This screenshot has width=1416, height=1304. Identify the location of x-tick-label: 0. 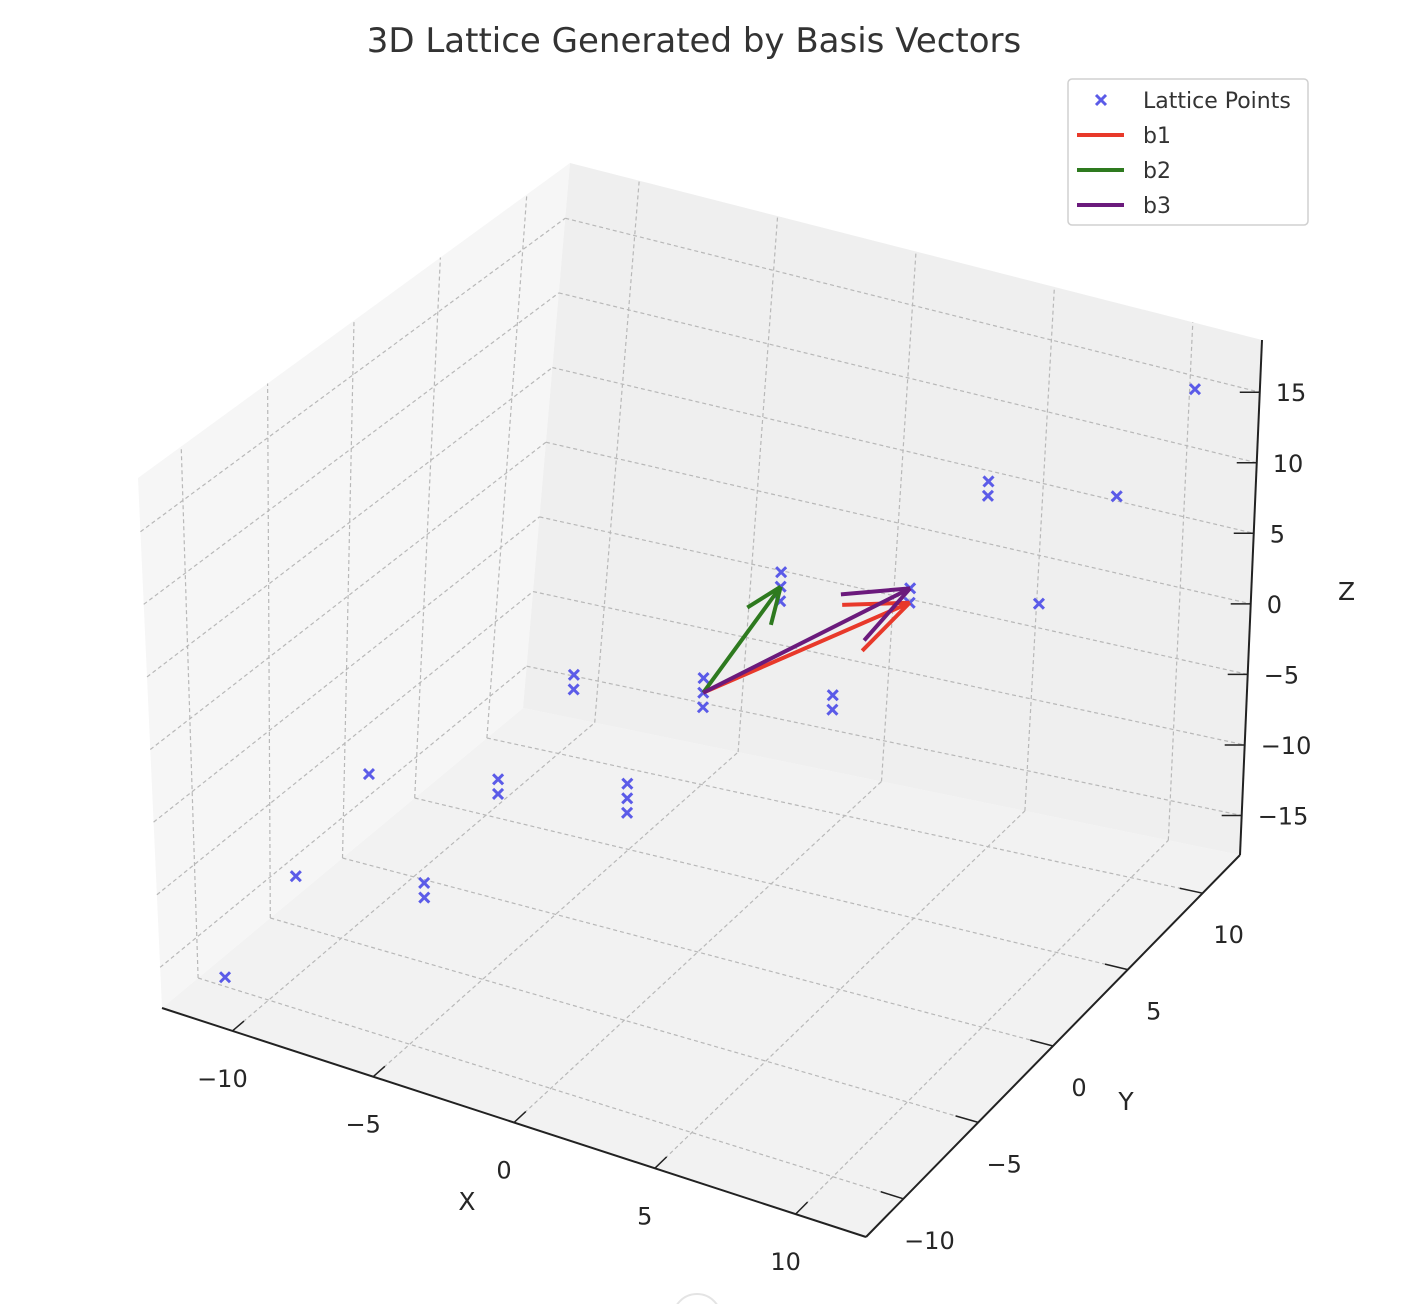
(503, 1171).